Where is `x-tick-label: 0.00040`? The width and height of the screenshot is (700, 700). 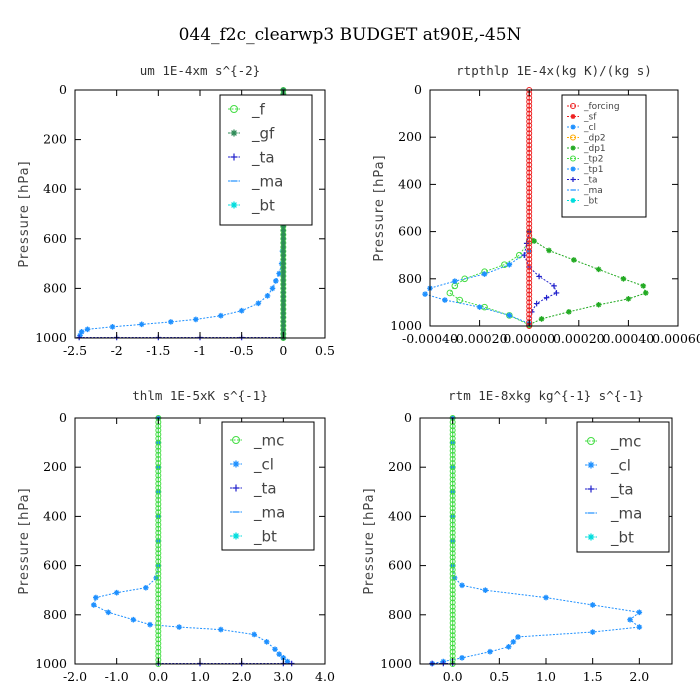
x-tick-label: 0.00040 is located at coordinates (629, 338).